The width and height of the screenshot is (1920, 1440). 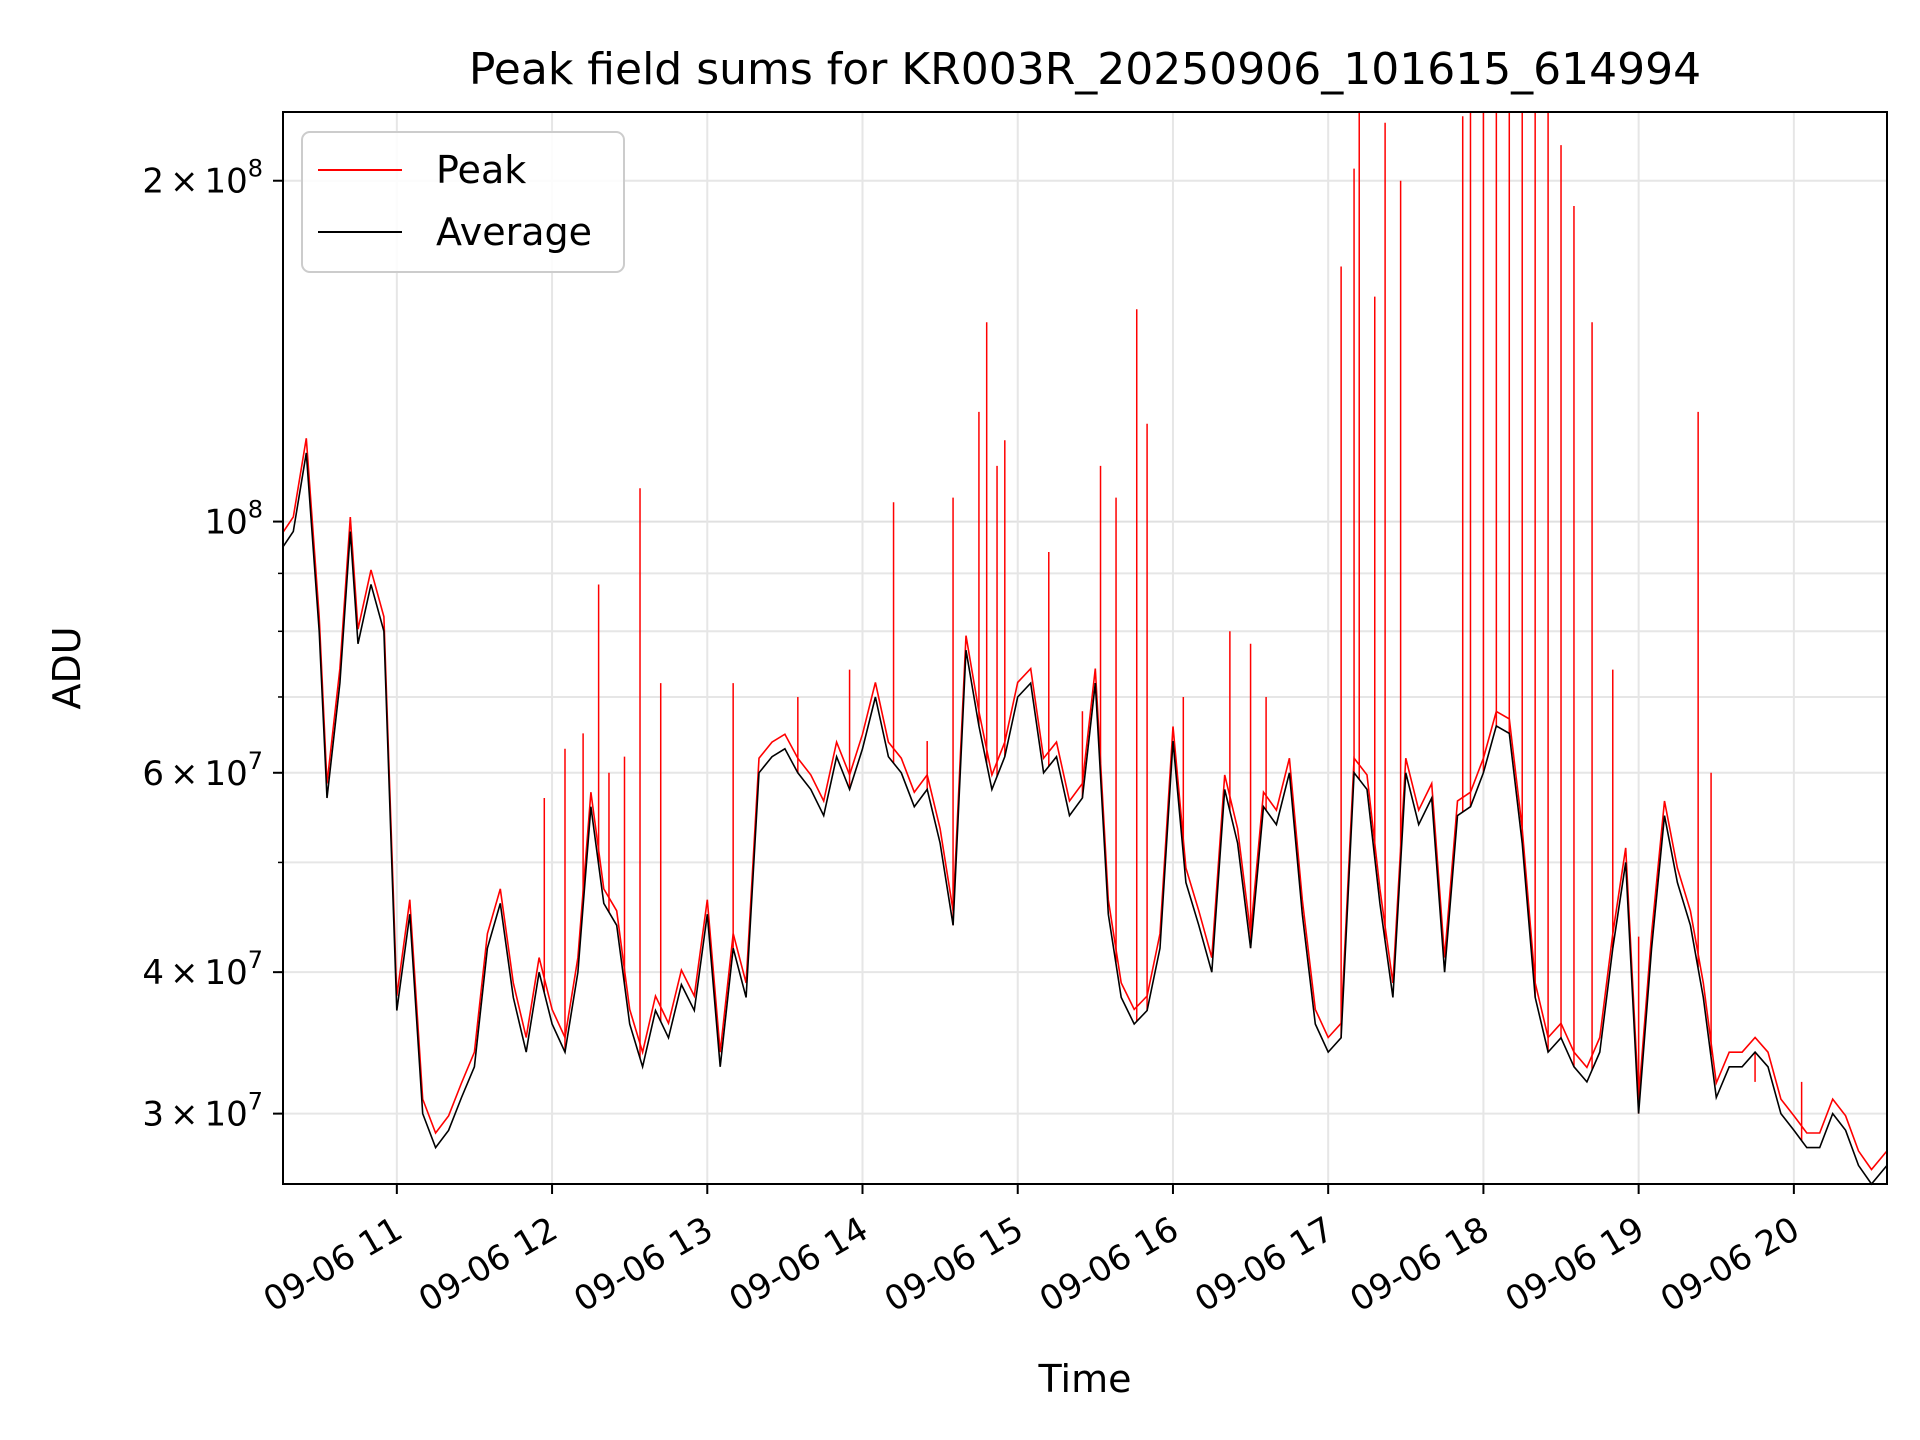 I want to click on y-tick-label: 6 × 10⁷, so click(x=202, y=770).